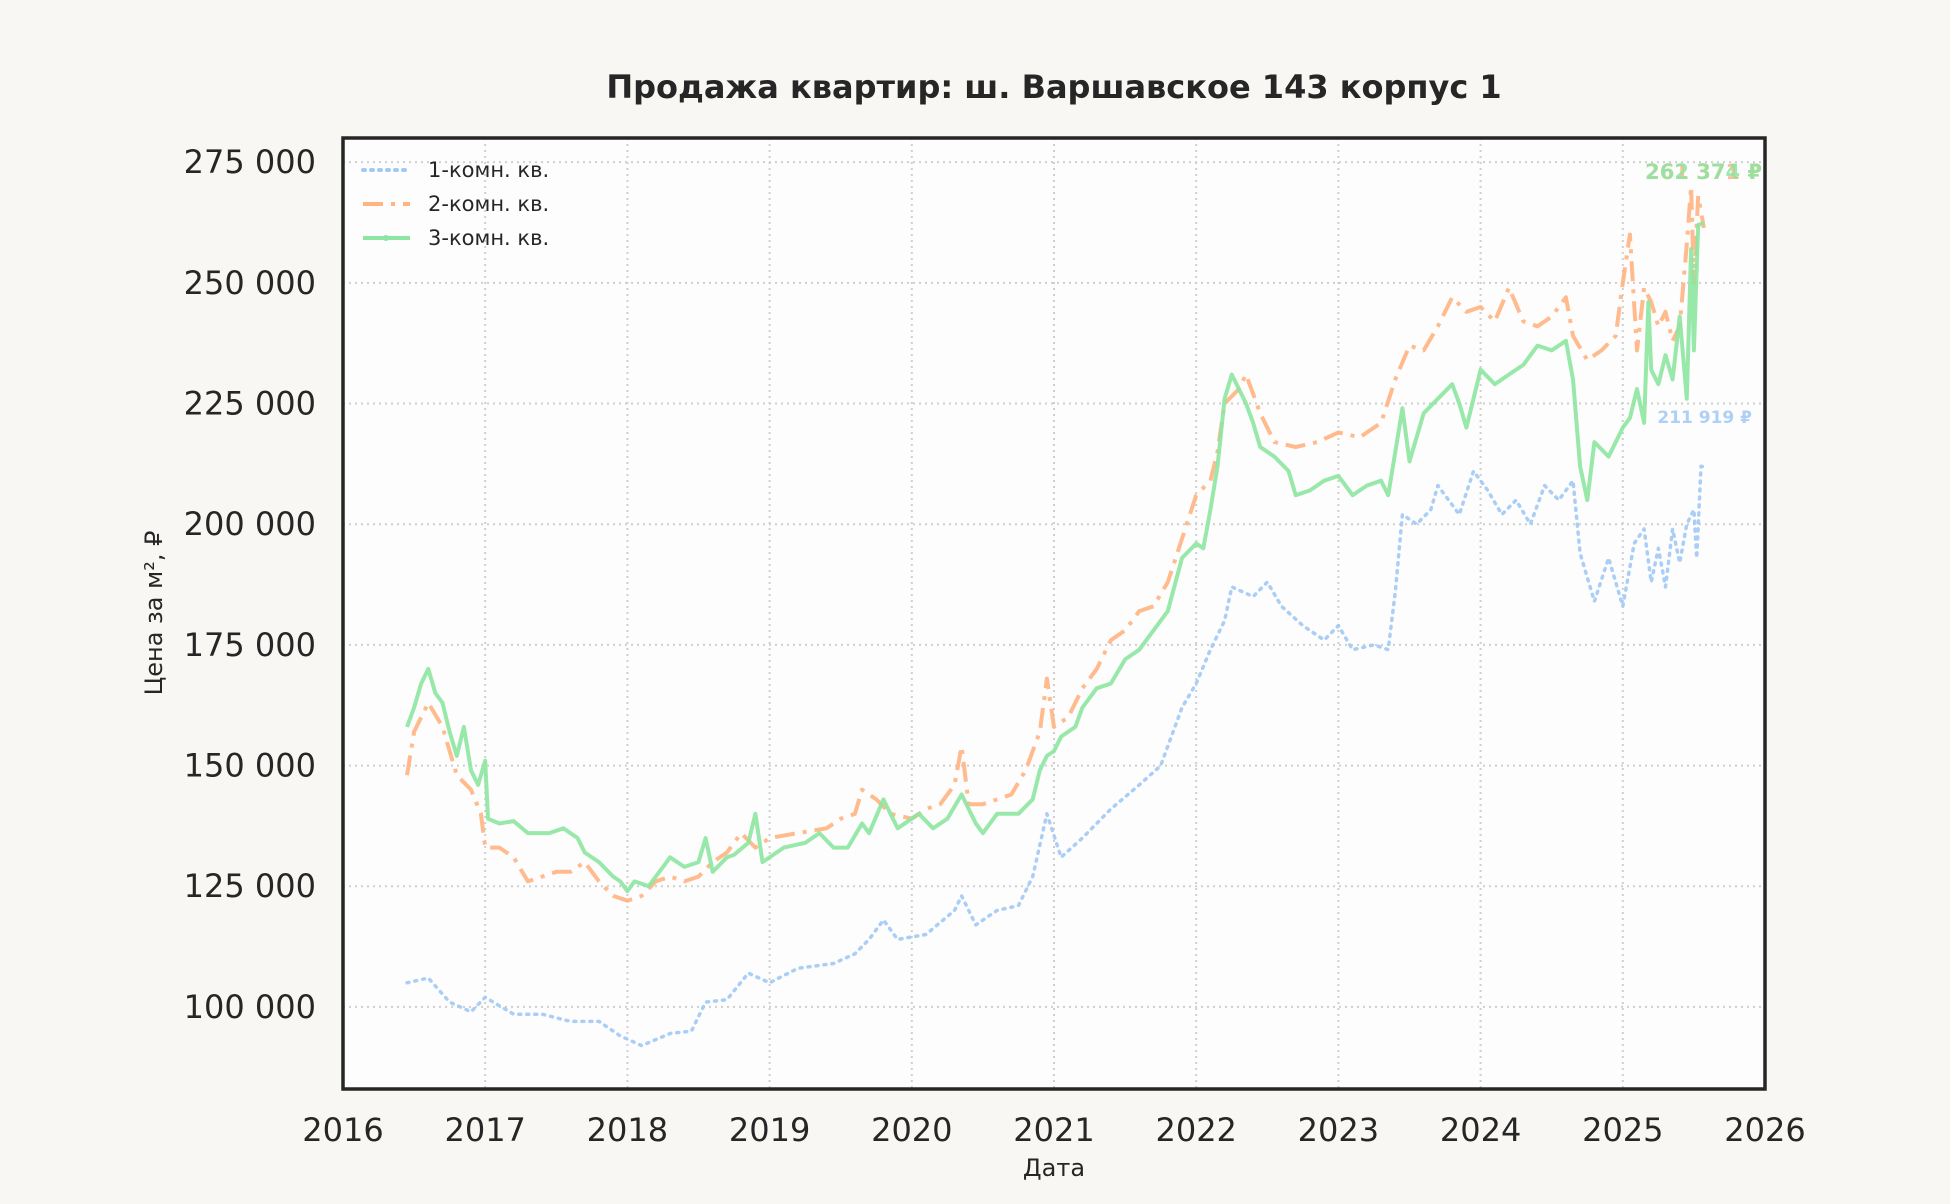 This screenshot has height=1204, width=1950. Describe the element at coordinates (250, 645) in the screenshot. I see `y-tick-label: 175 000` at that location.